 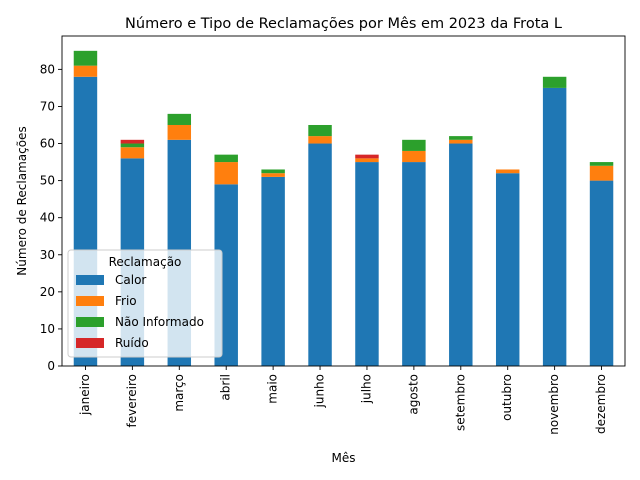 What do you see at coordinates (47, 181) in the screenshot?
I see `y-tick-label: 50` at bounding box center [47, 181].